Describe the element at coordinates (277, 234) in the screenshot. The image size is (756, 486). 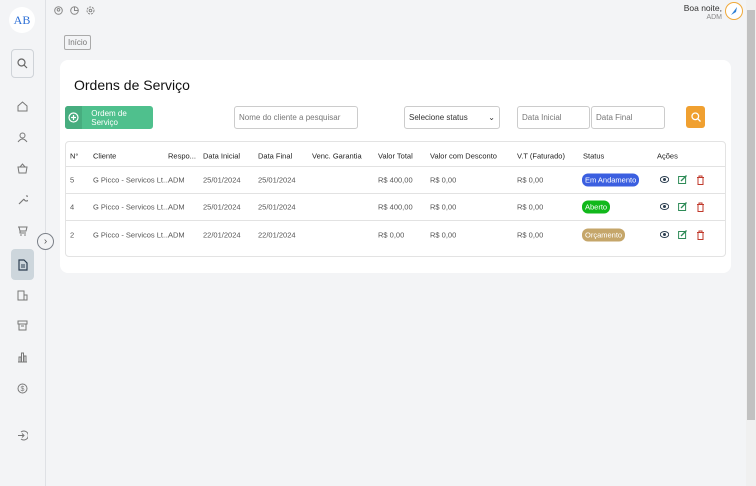
I see `end-date: 22/01/2024` at that location.